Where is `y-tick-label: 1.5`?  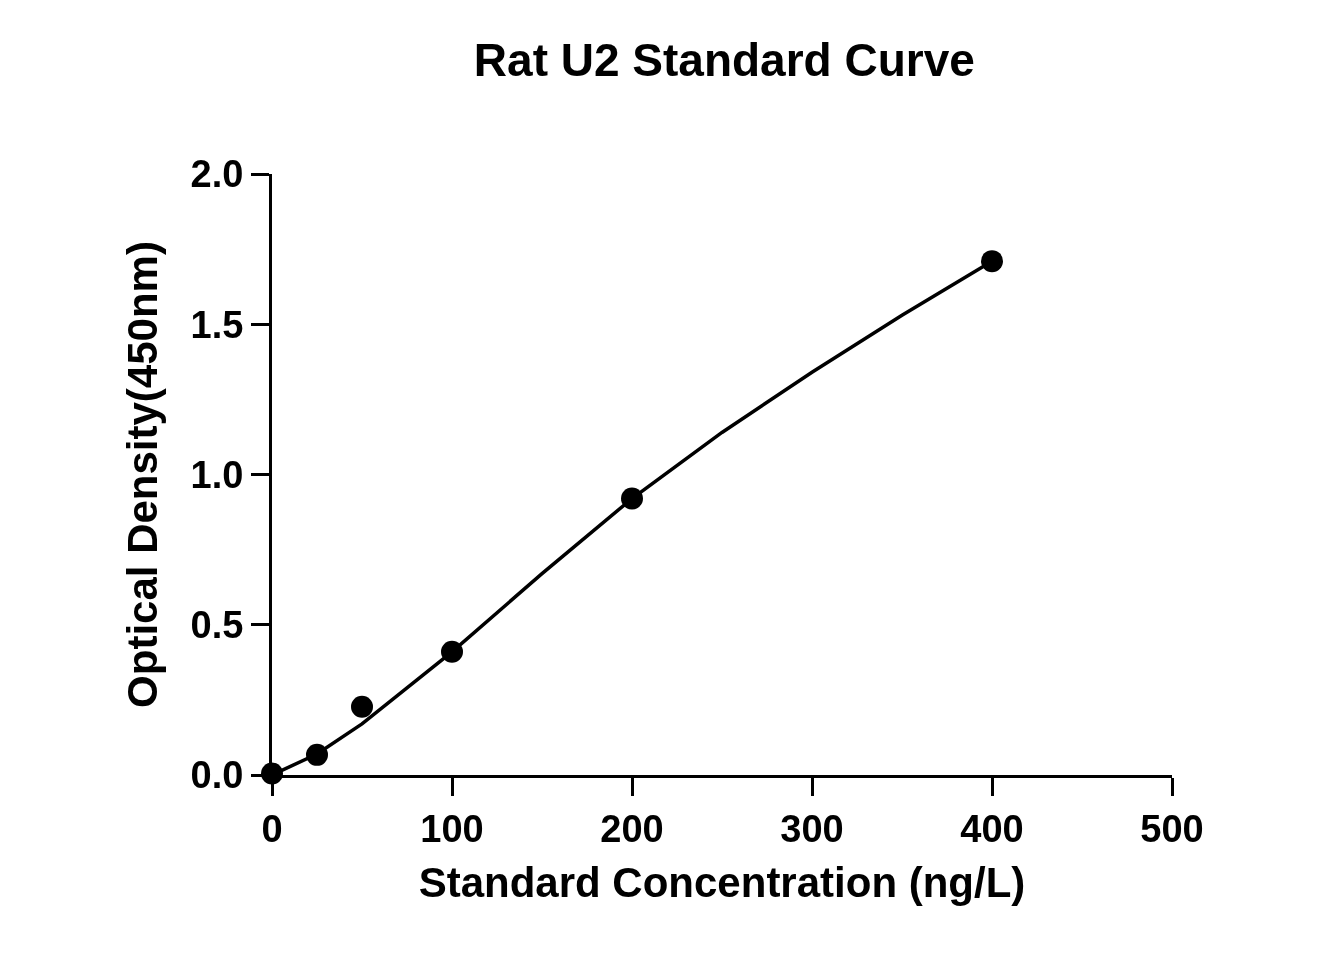
y-tick-label: 1.5 is located at coordinates (217, 324).